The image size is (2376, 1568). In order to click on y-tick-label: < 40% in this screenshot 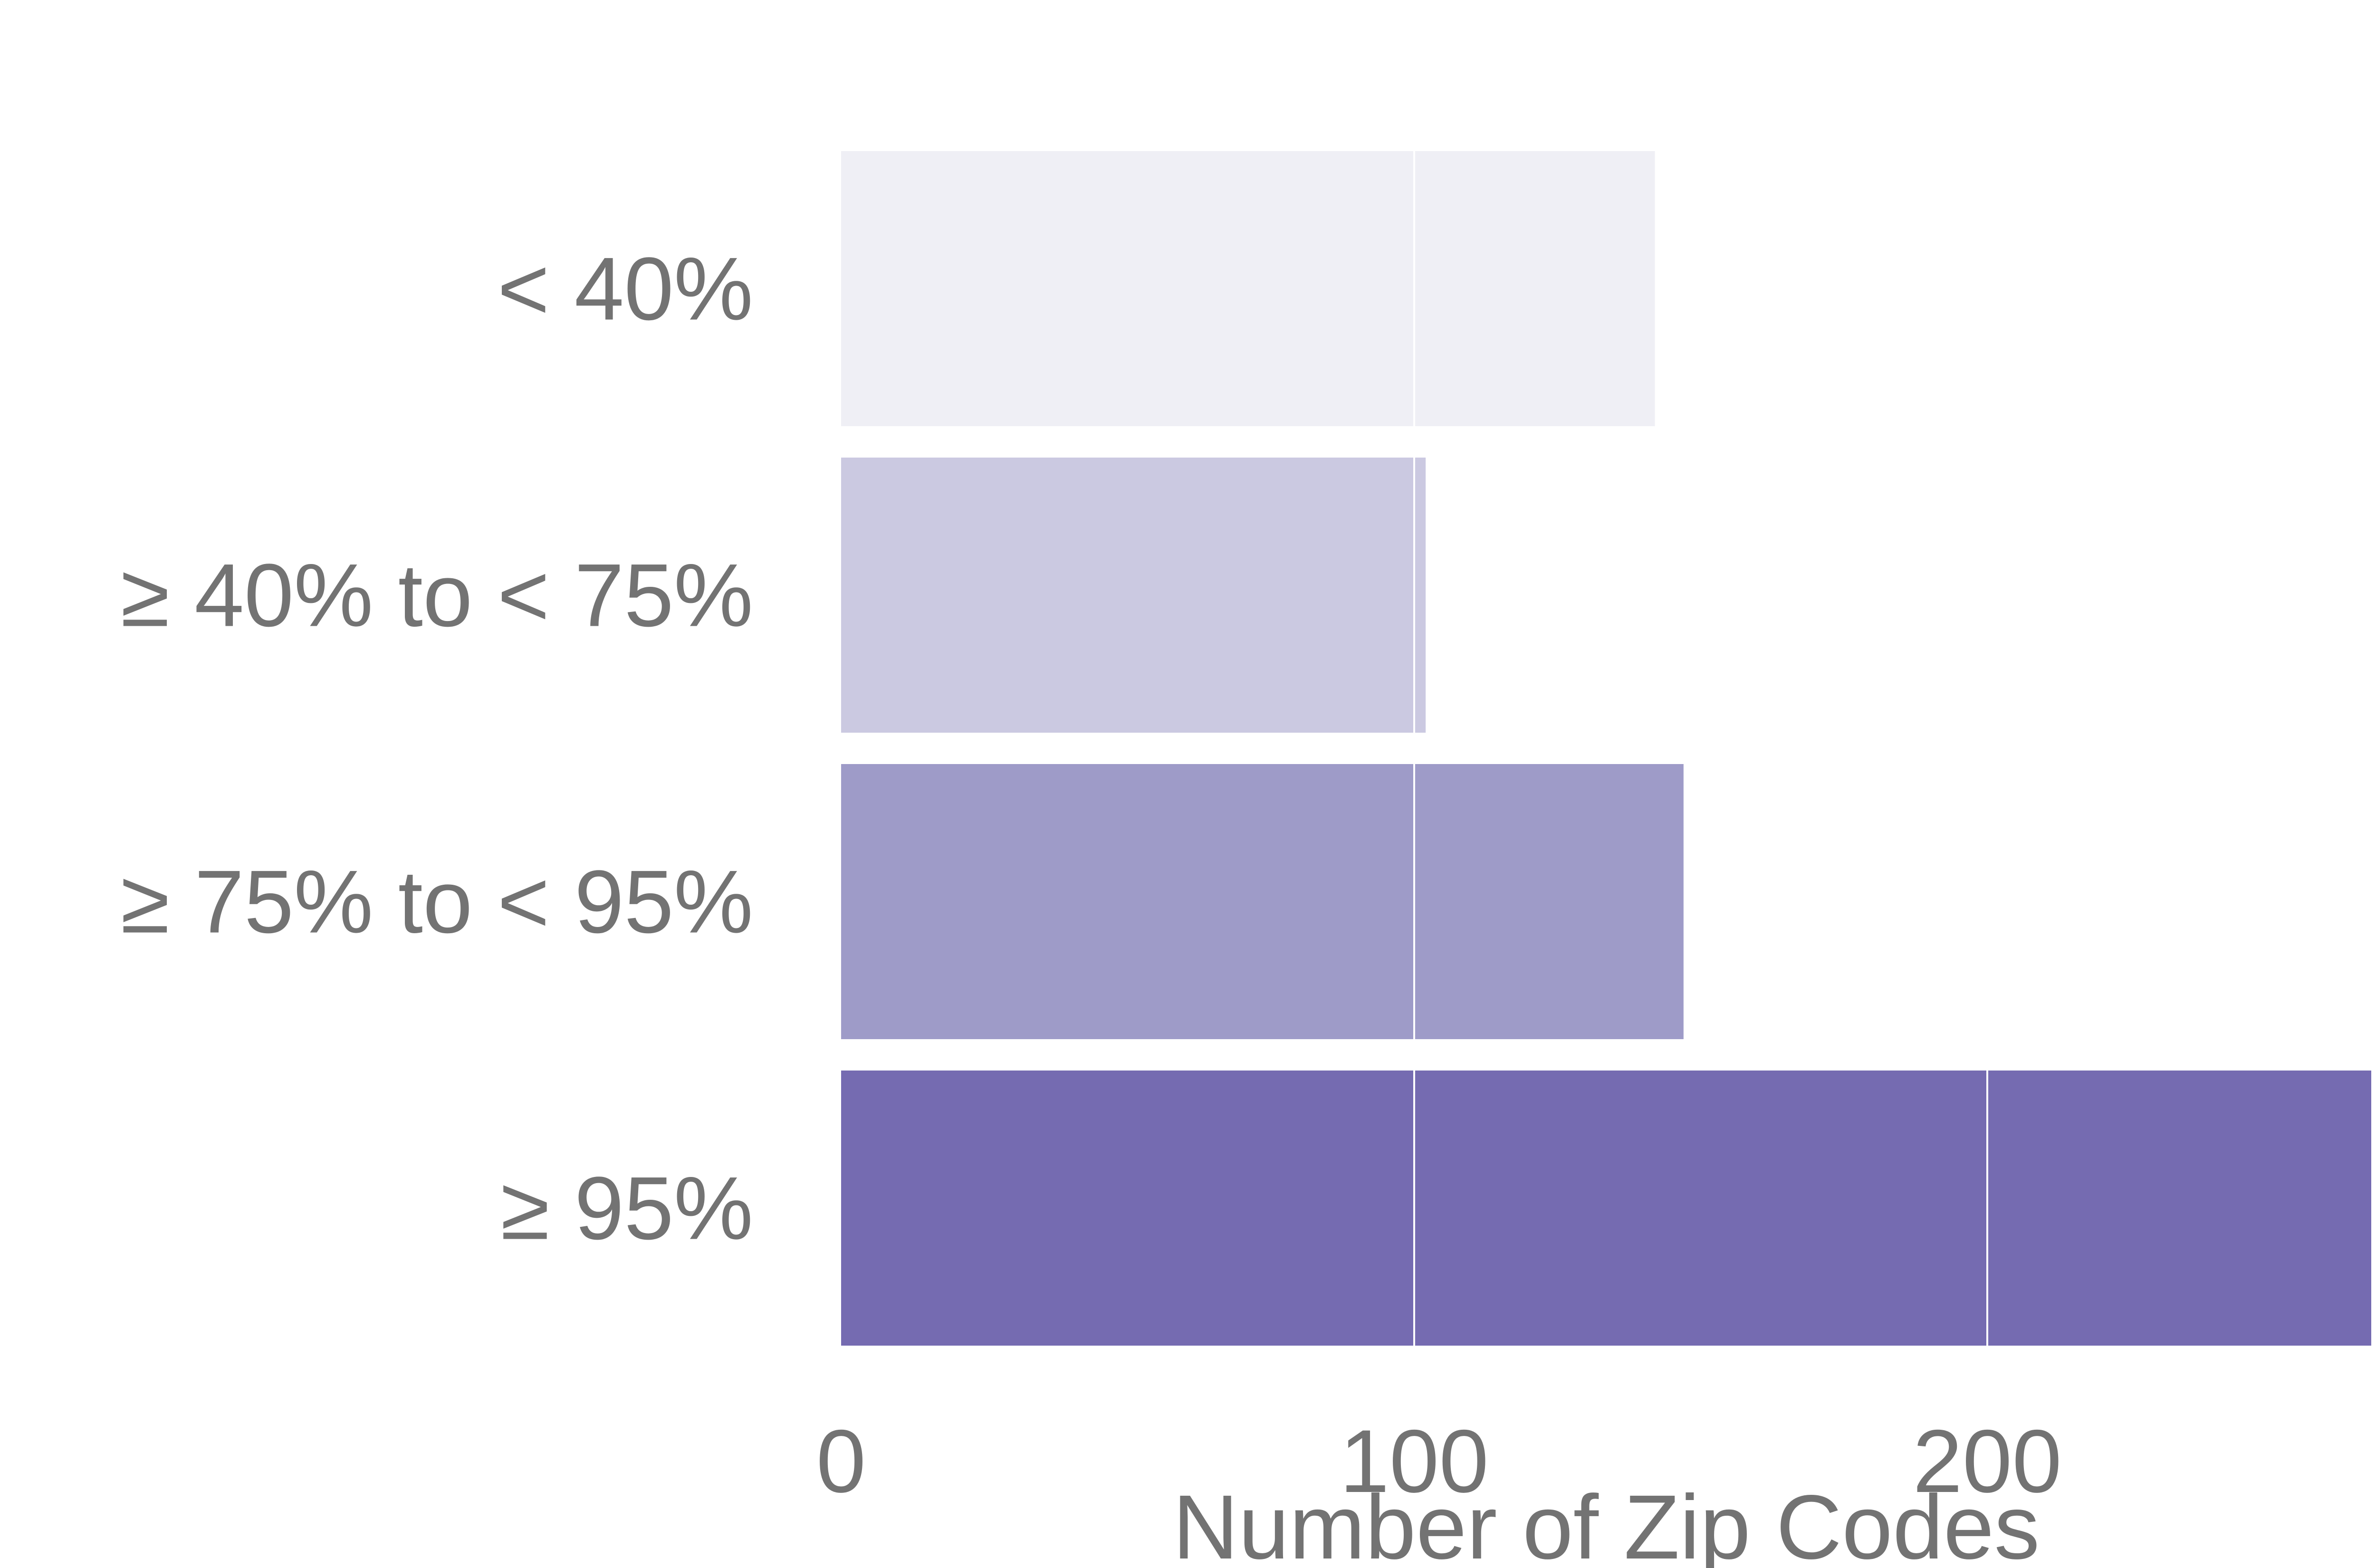, I will do `click(625, 289)`.